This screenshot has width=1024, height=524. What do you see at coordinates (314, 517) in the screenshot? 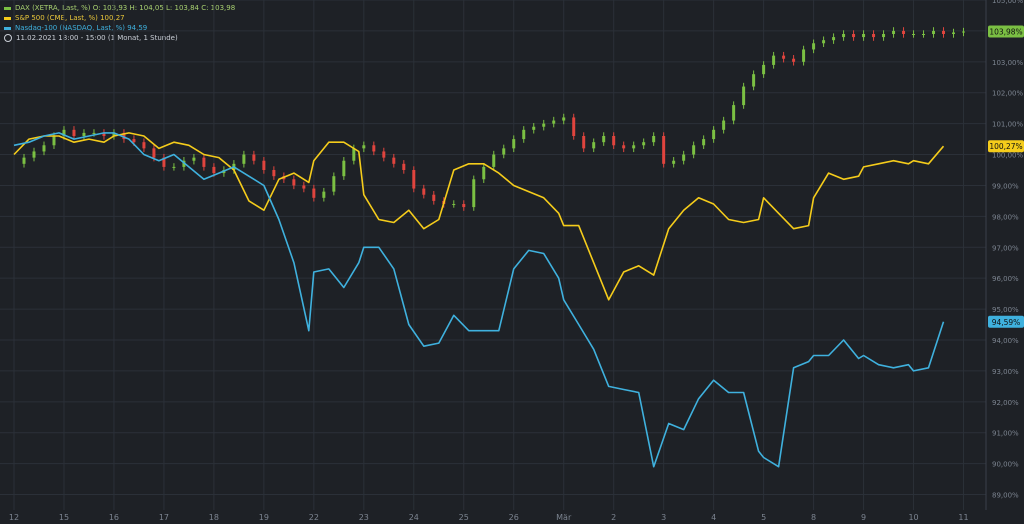
I see `x-tick-label: 22` at bounding box center [314, 517].